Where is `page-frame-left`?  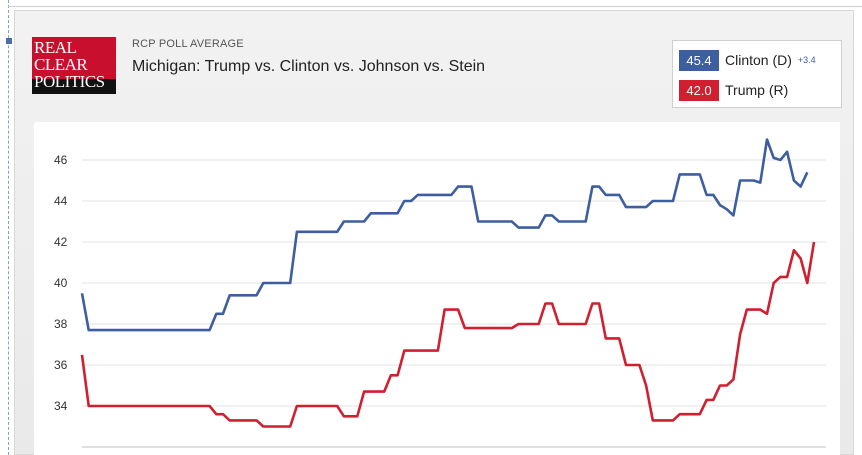
page-frame-left is located at coordinates (8, 227).